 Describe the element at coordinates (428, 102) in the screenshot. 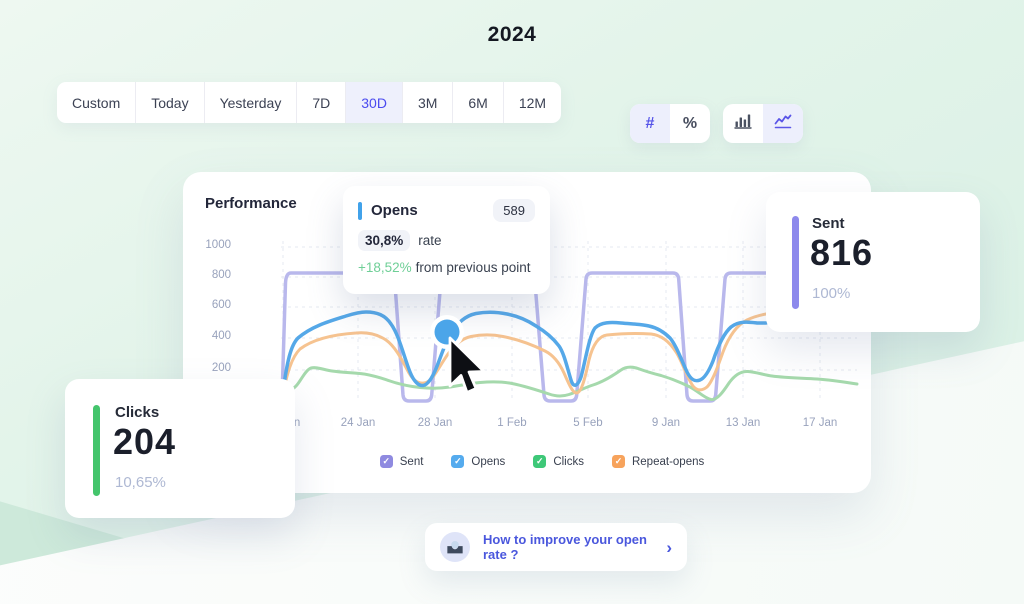

I see `range-3m: 3M` at that location.